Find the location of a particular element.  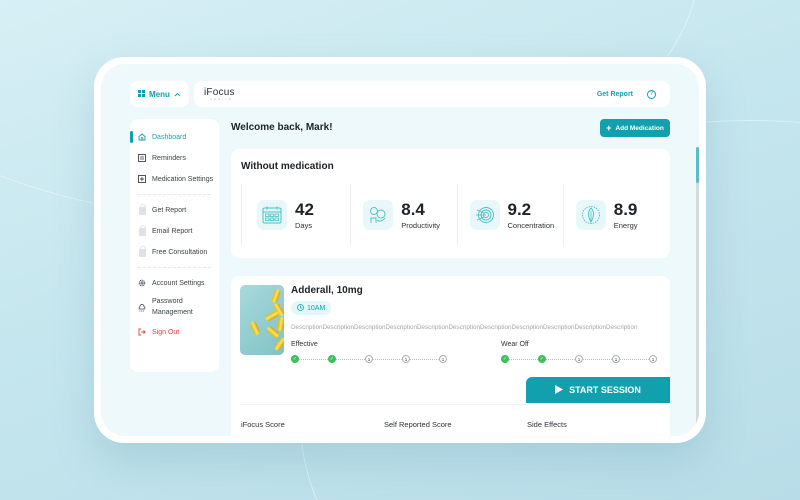

medication-name: Adderall, 10mg is located at coordinates (327, 290).